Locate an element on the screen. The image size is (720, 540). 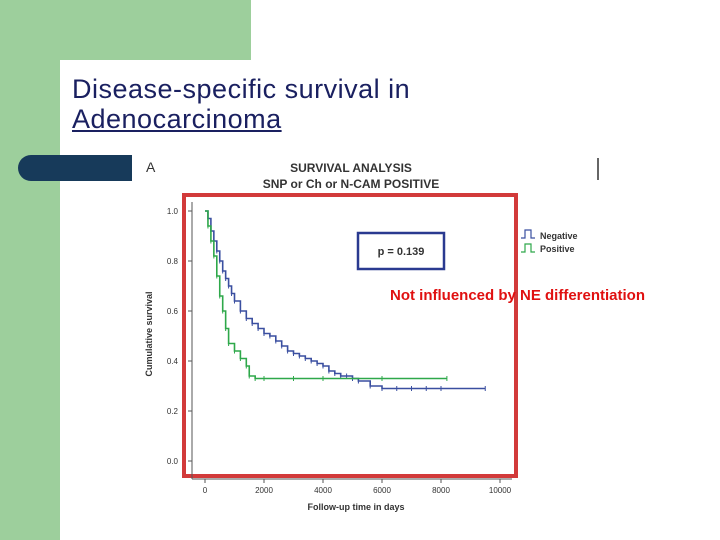
p-value-label: p = 0.139 is located at coordinates (401, 252).